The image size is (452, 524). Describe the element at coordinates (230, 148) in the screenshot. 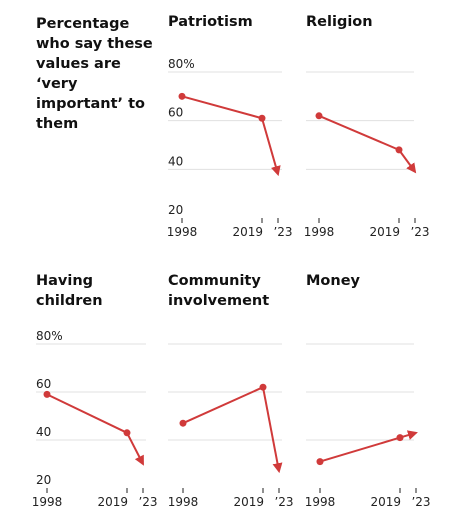

I see `panel-patriotism: 80% 60 40 20 1998 2019 ’23` at that location.